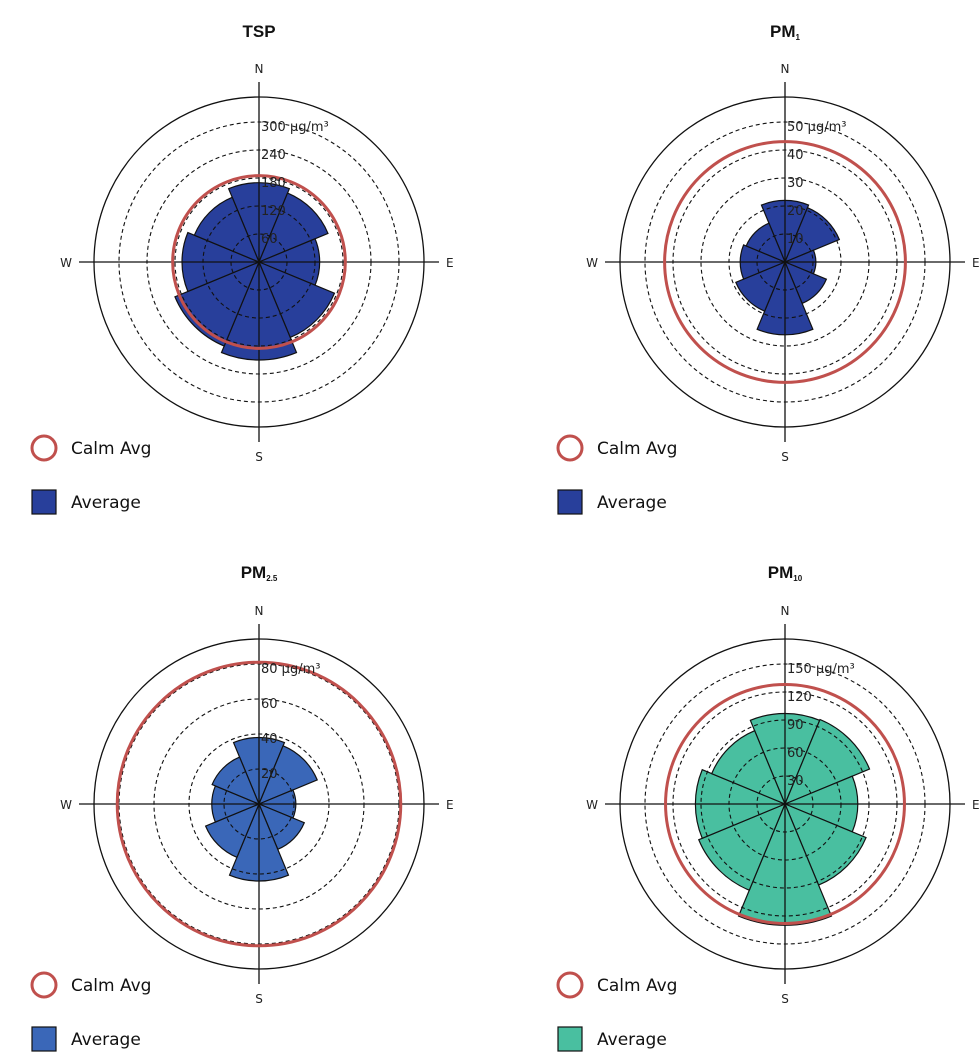 The height and width of the screenshot is (1057, 979). I want to click on chart-title: TSP, so click(258, 31).